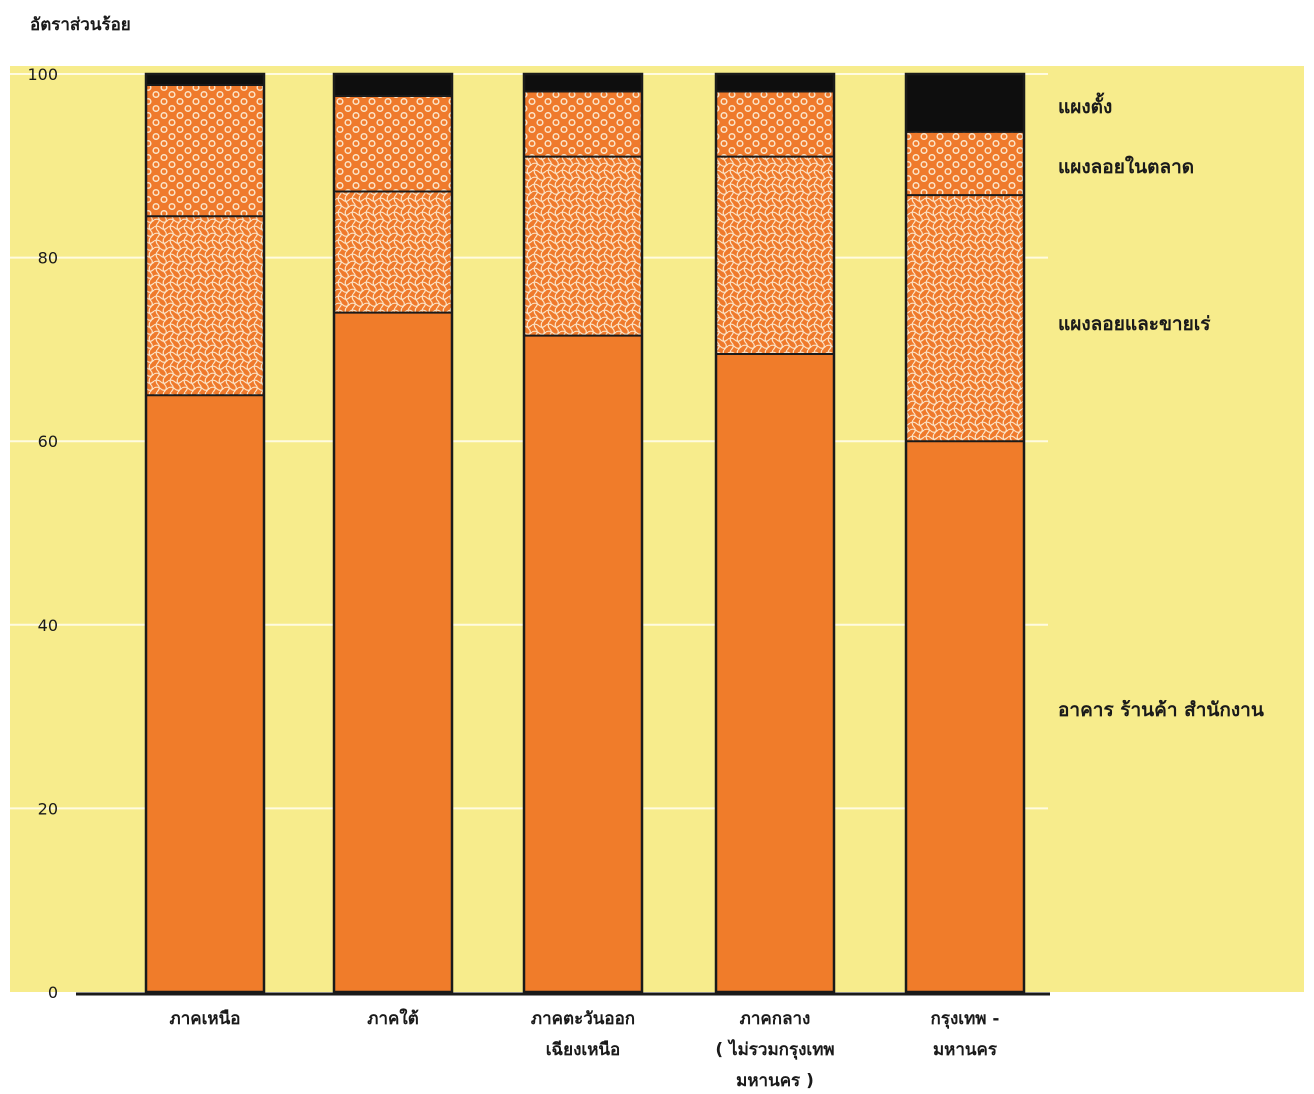 This screenshot has height=1094, width=1314. Describe the element at coordinates (1161, 710) in the screenshot. I see `legend-label: อาคาร ร้านค้า สำนักงาน` at that location.